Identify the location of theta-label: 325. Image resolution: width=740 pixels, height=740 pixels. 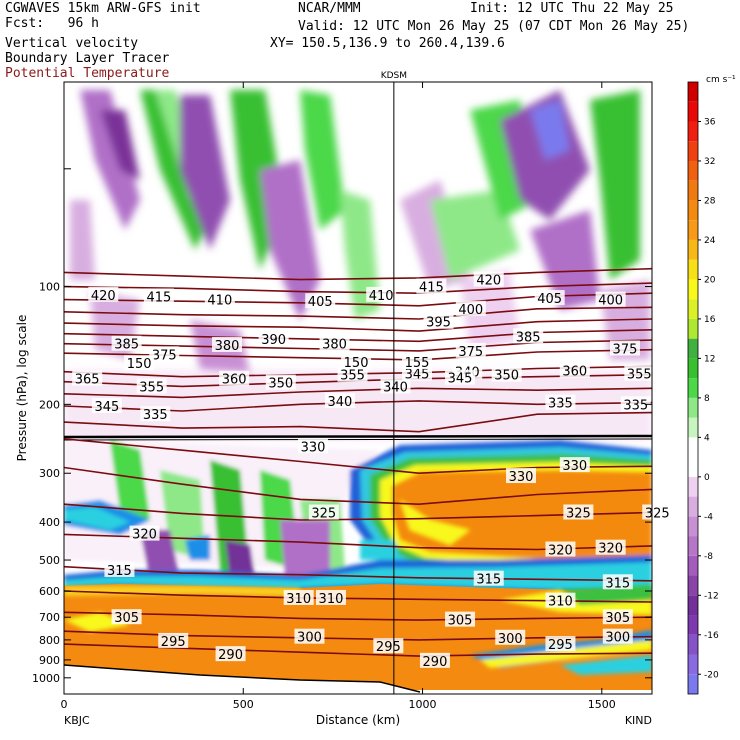
(578, 514).